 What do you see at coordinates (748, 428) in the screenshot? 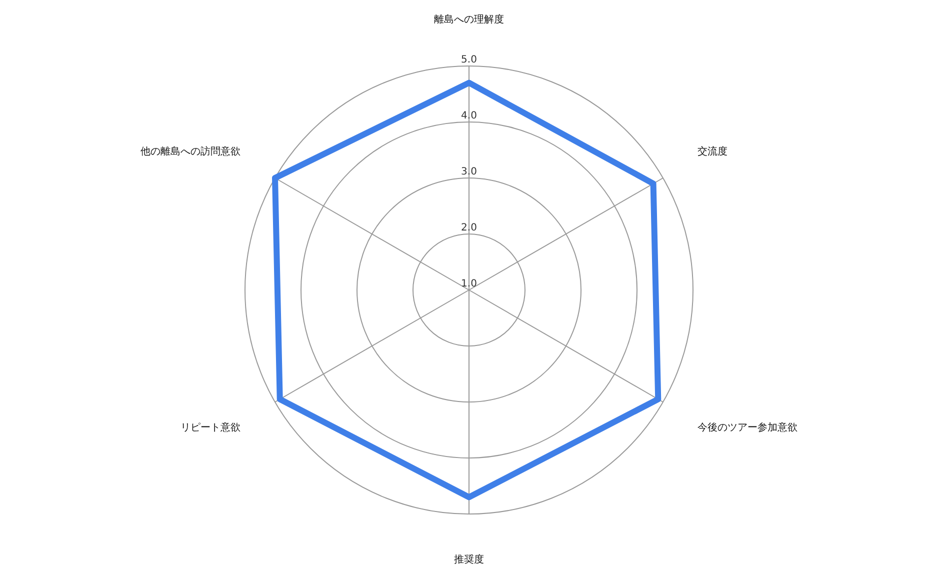
I see `spoke-label: 今後のツアー参加意欲` at bounding box center [748, 428].